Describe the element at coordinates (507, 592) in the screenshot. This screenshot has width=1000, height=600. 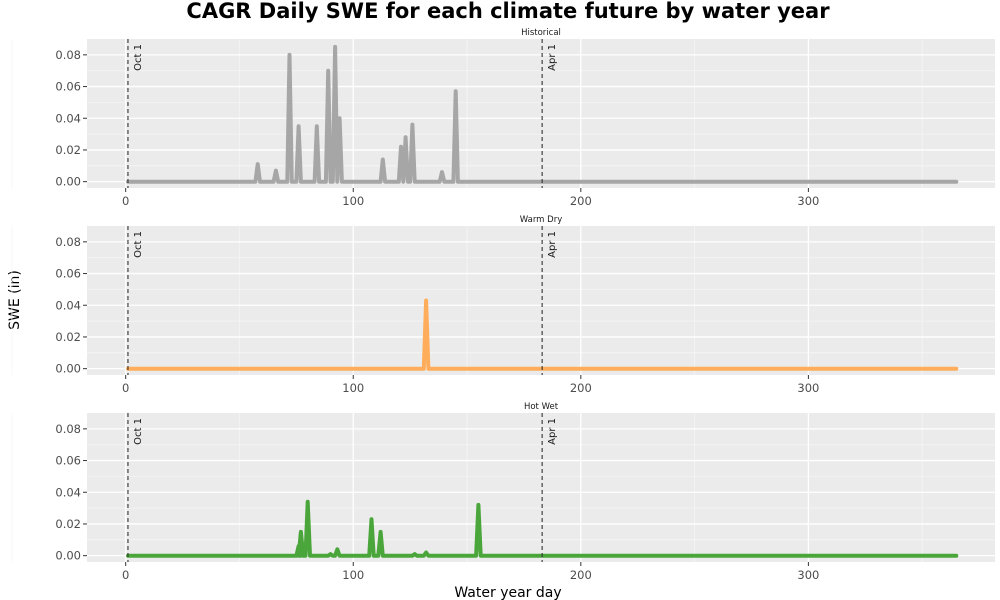
I see `x-axis-label: Water year day` at that location.